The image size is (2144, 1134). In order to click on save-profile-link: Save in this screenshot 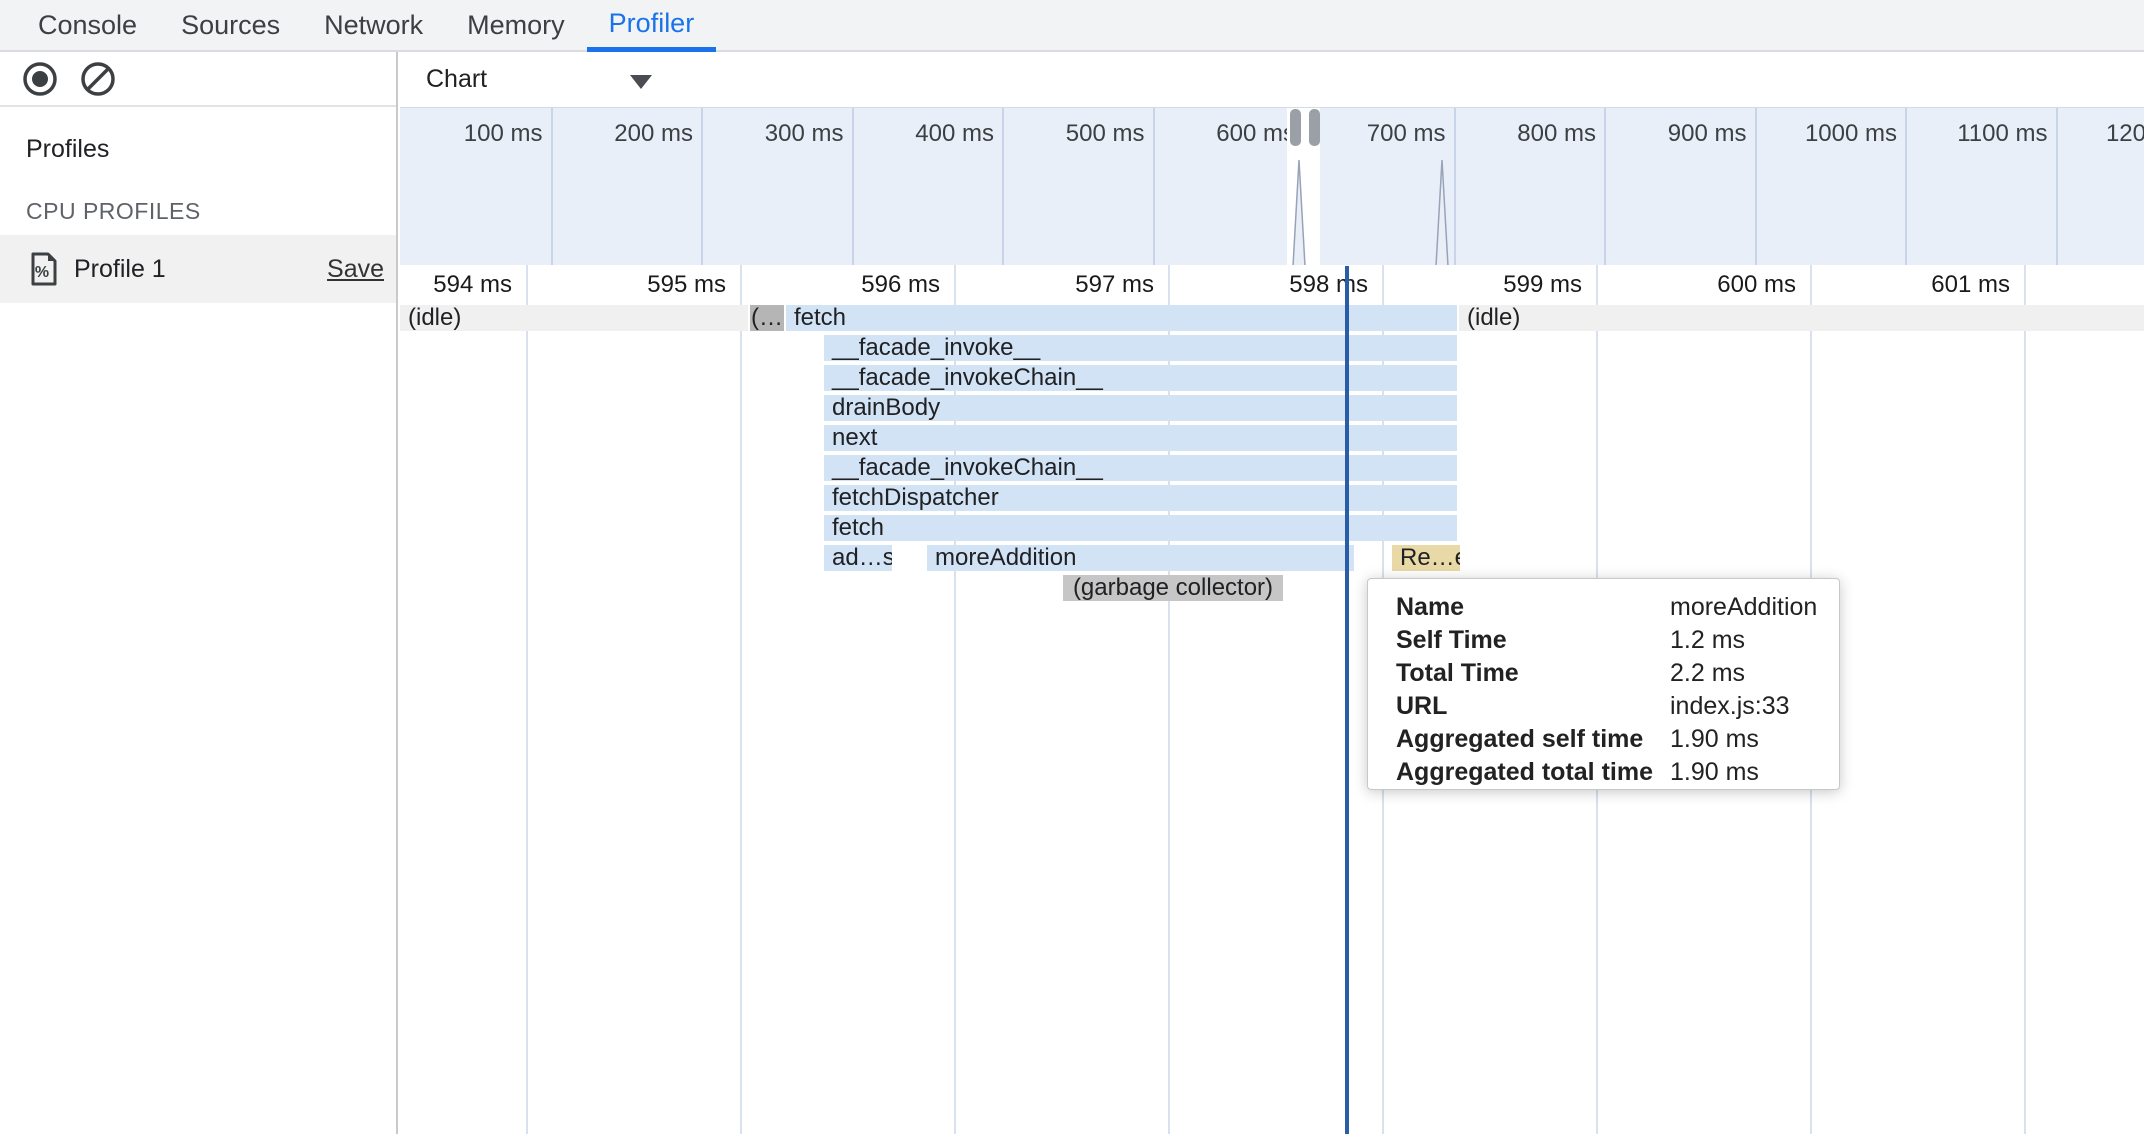, I will do `click(355, 268)`.